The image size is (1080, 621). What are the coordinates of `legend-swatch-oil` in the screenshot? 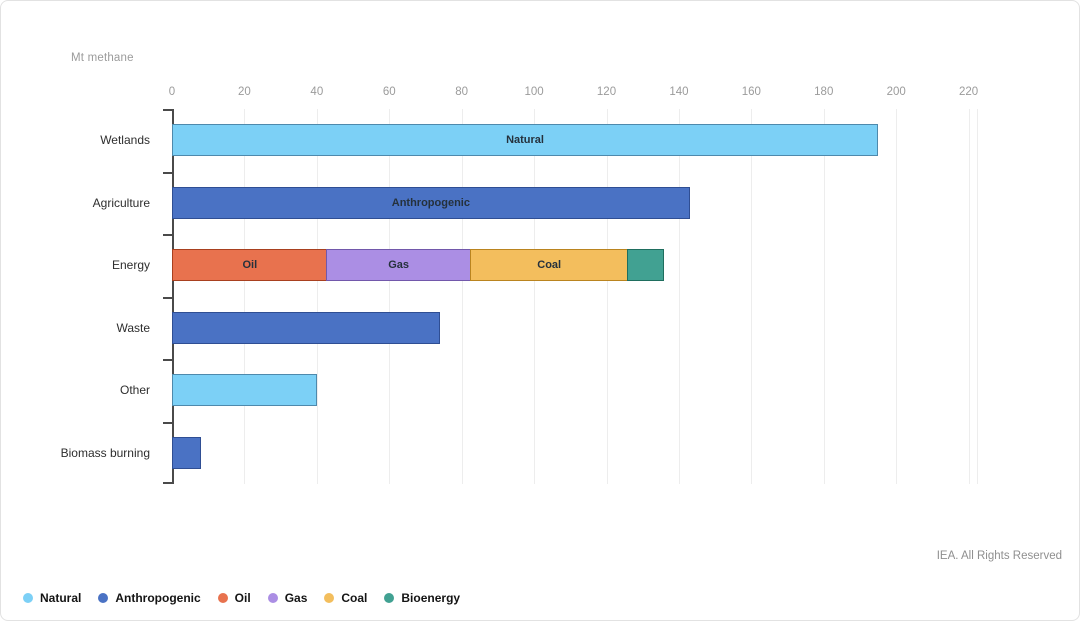 It's located at (222, 598).